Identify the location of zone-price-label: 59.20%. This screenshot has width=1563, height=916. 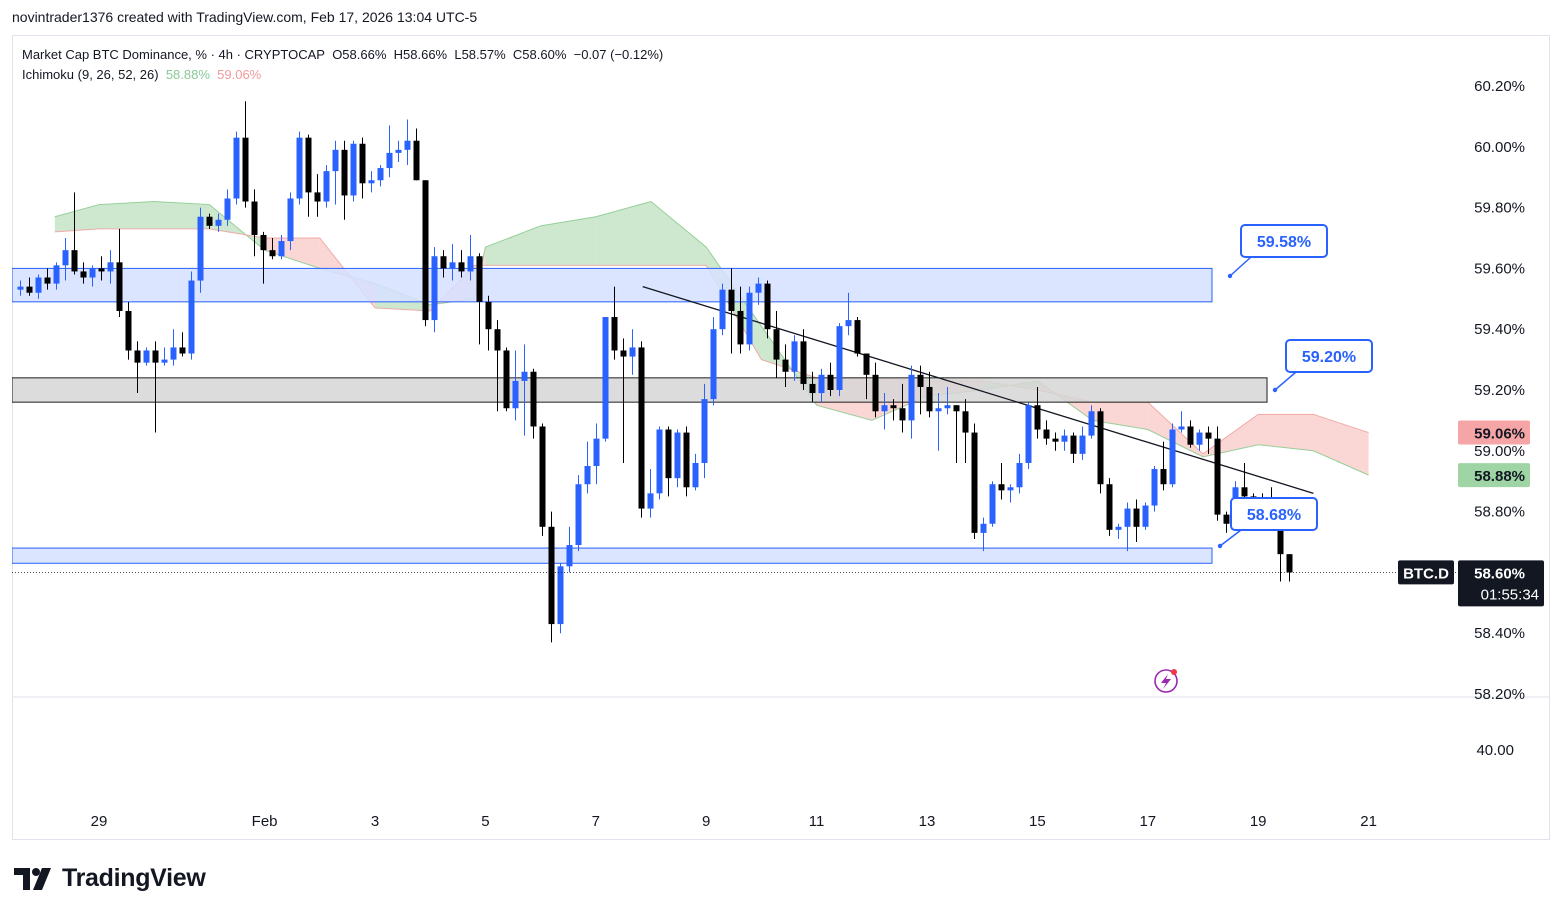
(1322, 366).